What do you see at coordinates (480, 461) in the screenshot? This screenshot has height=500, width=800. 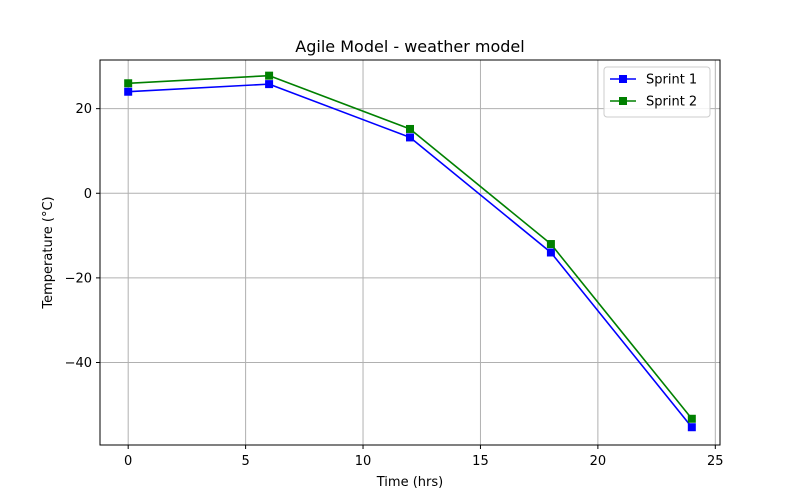 I see `x-tick-label: 15` at bounding box center [480, 461].